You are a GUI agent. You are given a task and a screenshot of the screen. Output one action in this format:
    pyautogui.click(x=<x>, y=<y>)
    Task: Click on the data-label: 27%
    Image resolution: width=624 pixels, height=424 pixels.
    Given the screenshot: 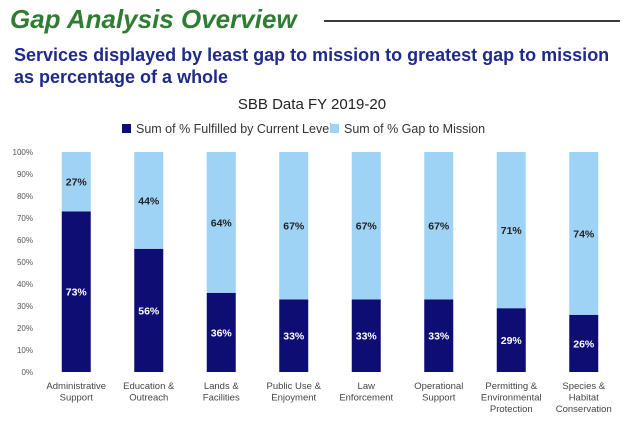 What is the action you would take?
    pyautogui.click(x=77, y=183)
    